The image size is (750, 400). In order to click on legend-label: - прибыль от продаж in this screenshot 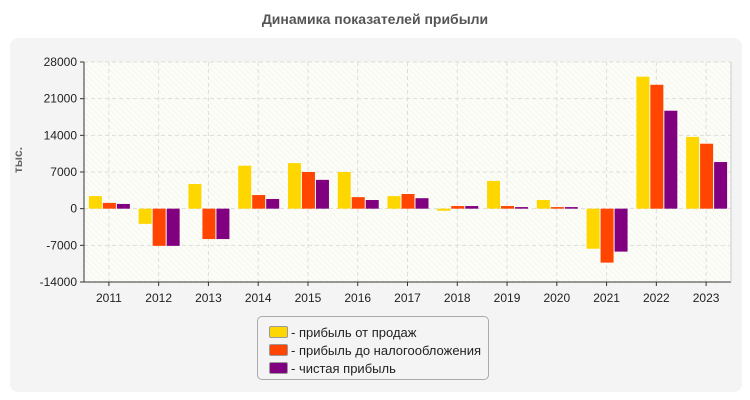, I will do `click(354, 332)`.